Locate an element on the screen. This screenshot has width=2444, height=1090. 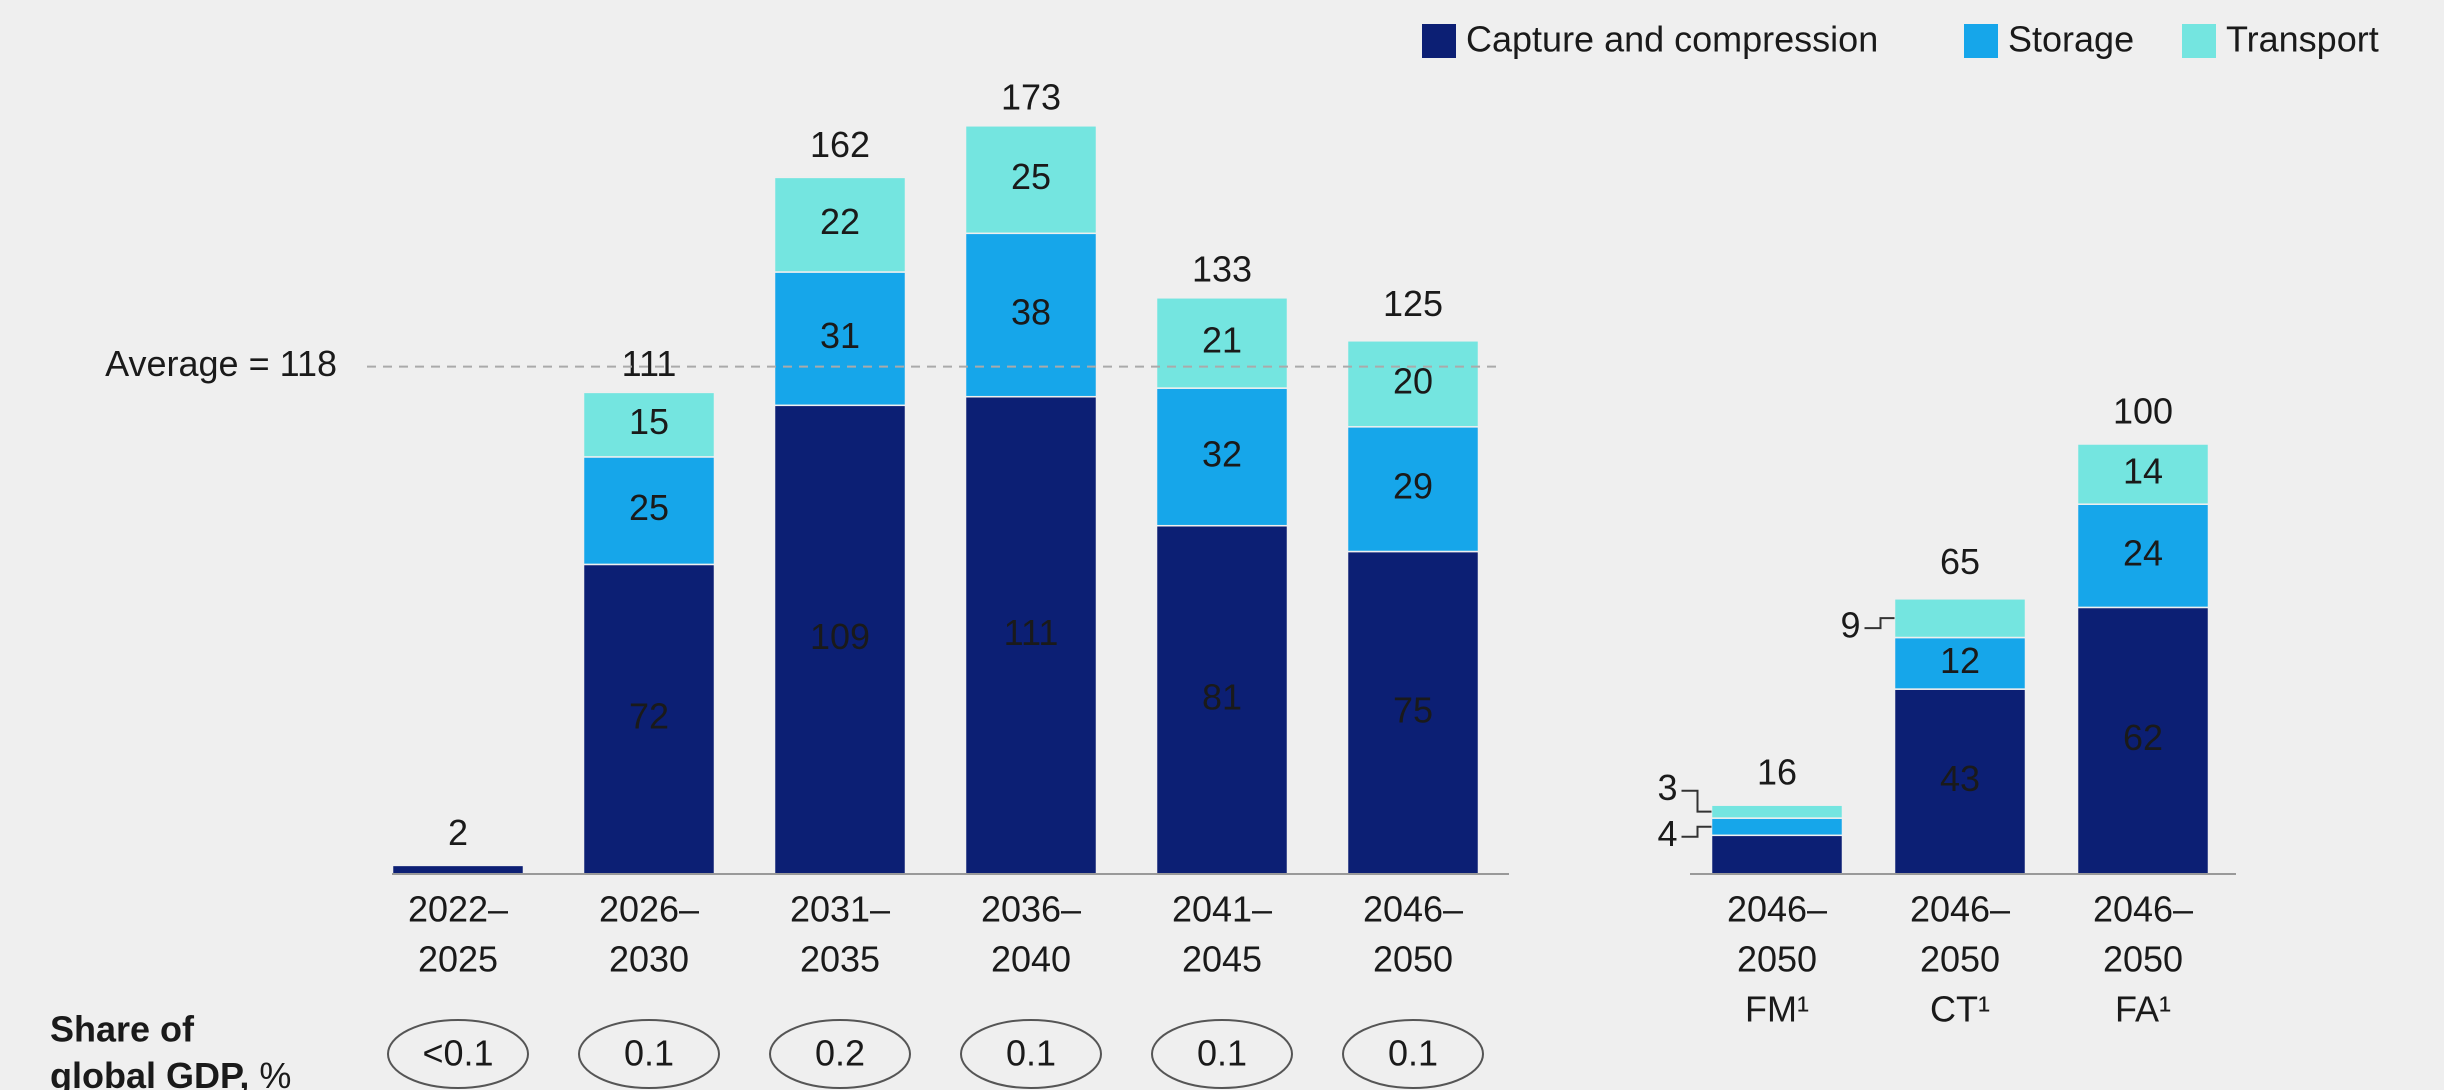
segment-label: 22 is located at coordinates (840, 221).